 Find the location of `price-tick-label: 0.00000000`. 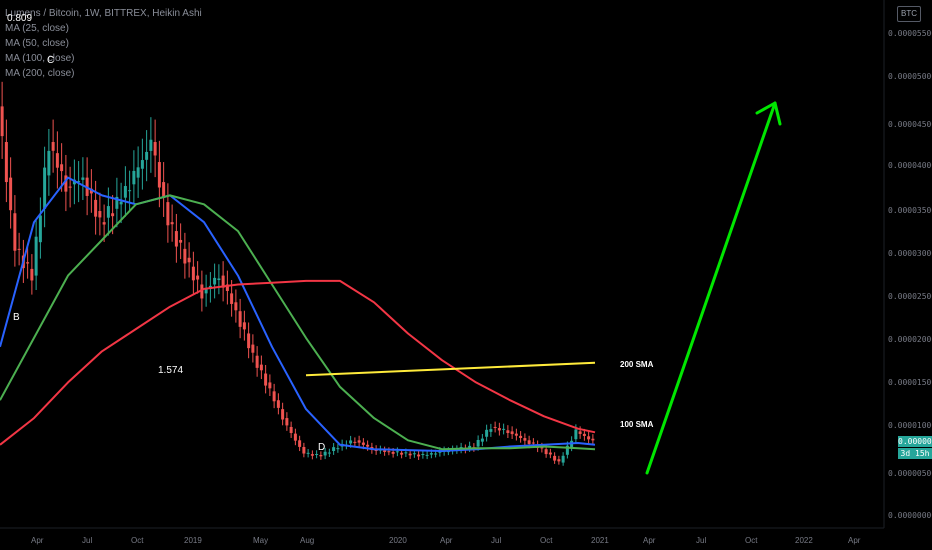

price-tick-label: 0.00000000 is located at coordinates (910, 515).